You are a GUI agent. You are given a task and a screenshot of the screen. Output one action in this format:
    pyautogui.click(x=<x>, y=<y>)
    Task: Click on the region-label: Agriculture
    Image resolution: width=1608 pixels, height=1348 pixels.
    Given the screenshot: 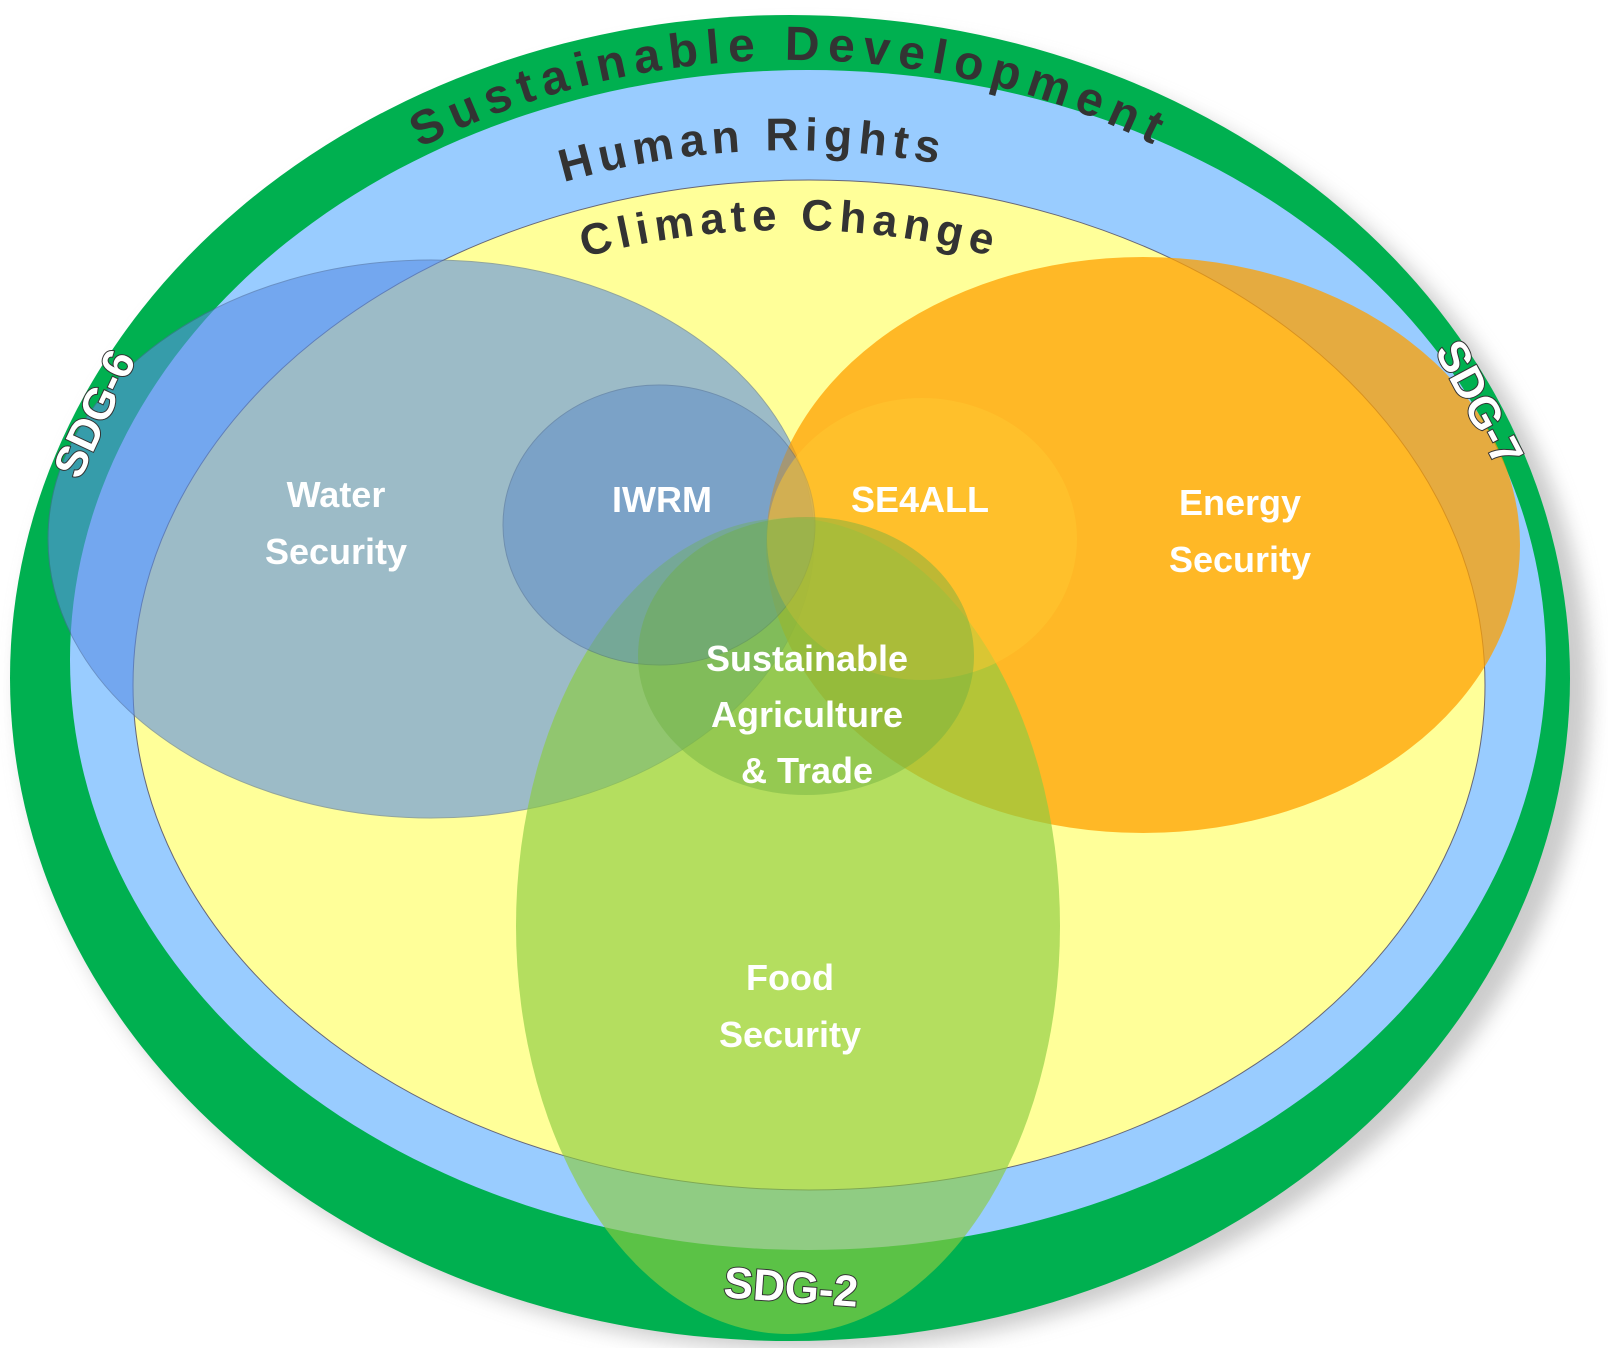 What is the action you would take?
    pyautogui.click(x=807, y=714)
    